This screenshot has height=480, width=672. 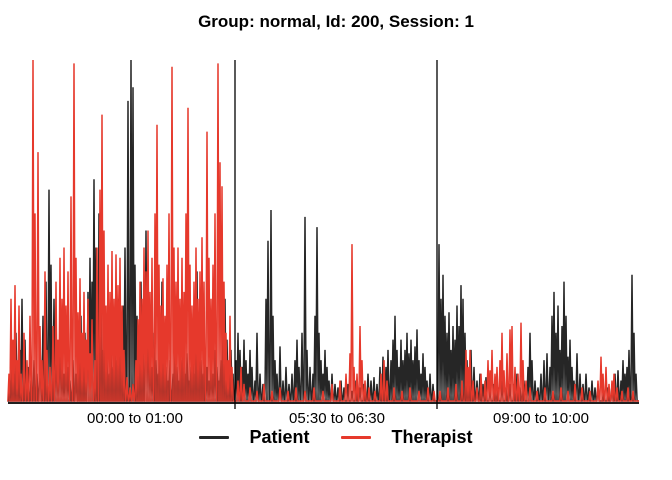 I want to click on patient-legend-line-icon, so click(x=214, y=437).